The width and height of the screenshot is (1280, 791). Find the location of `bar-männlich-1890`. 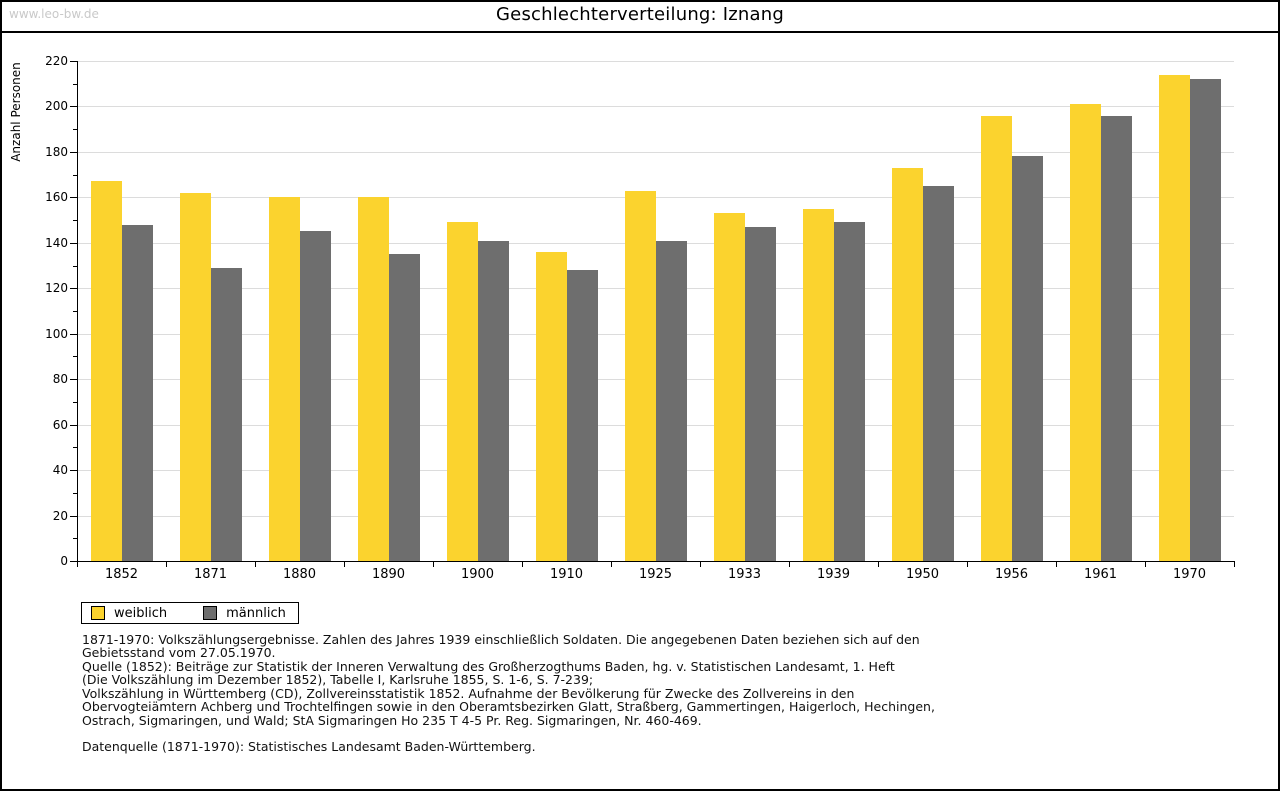

bar-männlich-1890 is located at coordinates (404, 407).